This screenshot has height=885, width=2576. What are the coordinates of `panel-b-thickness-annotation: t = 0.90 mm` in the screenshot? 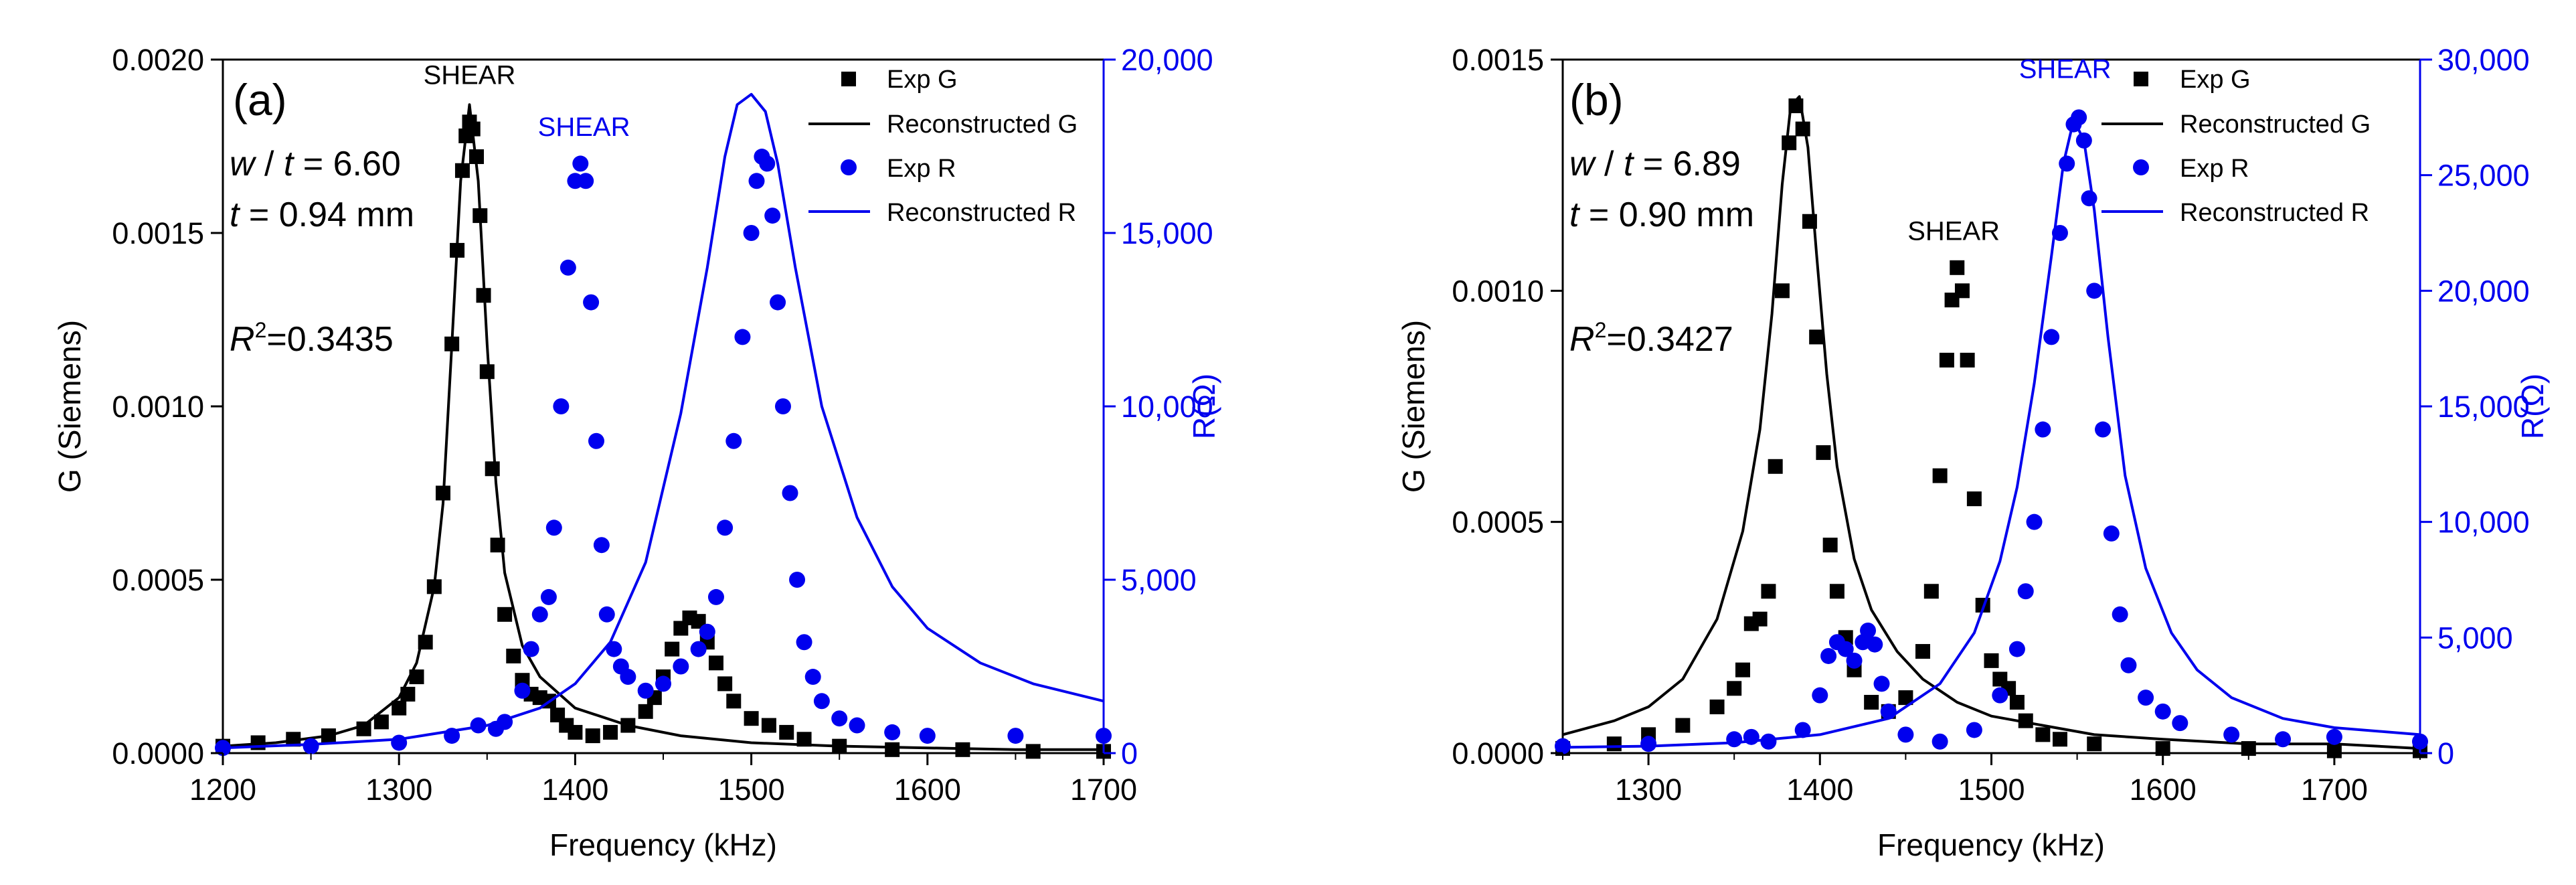 It's located at (1661, 214).